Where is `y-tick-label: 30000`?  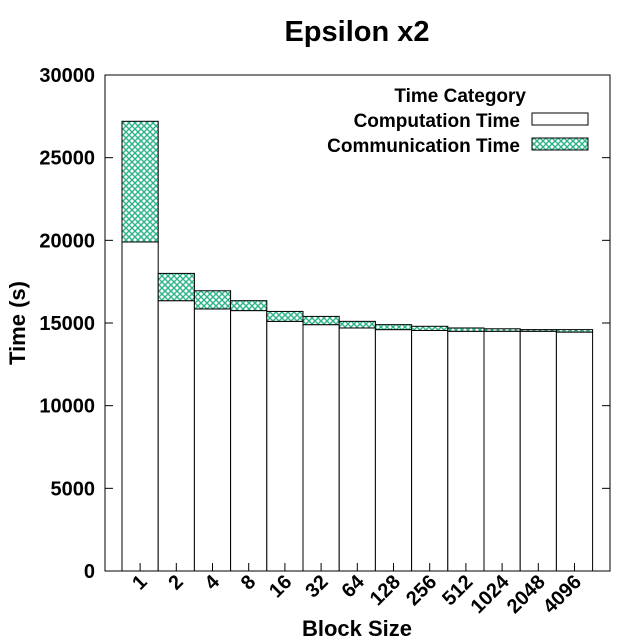 y-tick-label: 30000 is located at coordinates (67, 76).